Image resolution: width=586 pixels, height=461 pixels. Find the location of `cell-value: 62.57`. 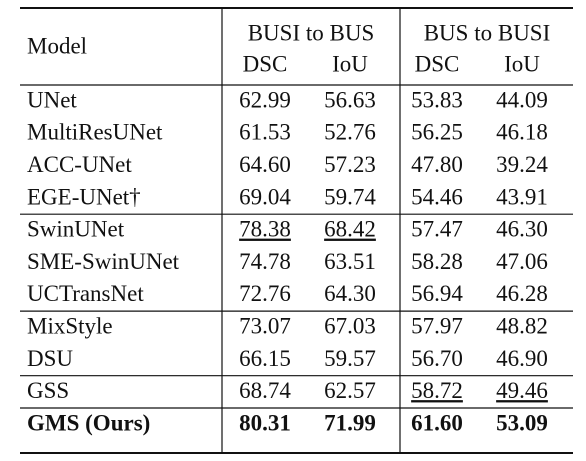

cell-value: 62.57 is located at coordinates (350, 390).